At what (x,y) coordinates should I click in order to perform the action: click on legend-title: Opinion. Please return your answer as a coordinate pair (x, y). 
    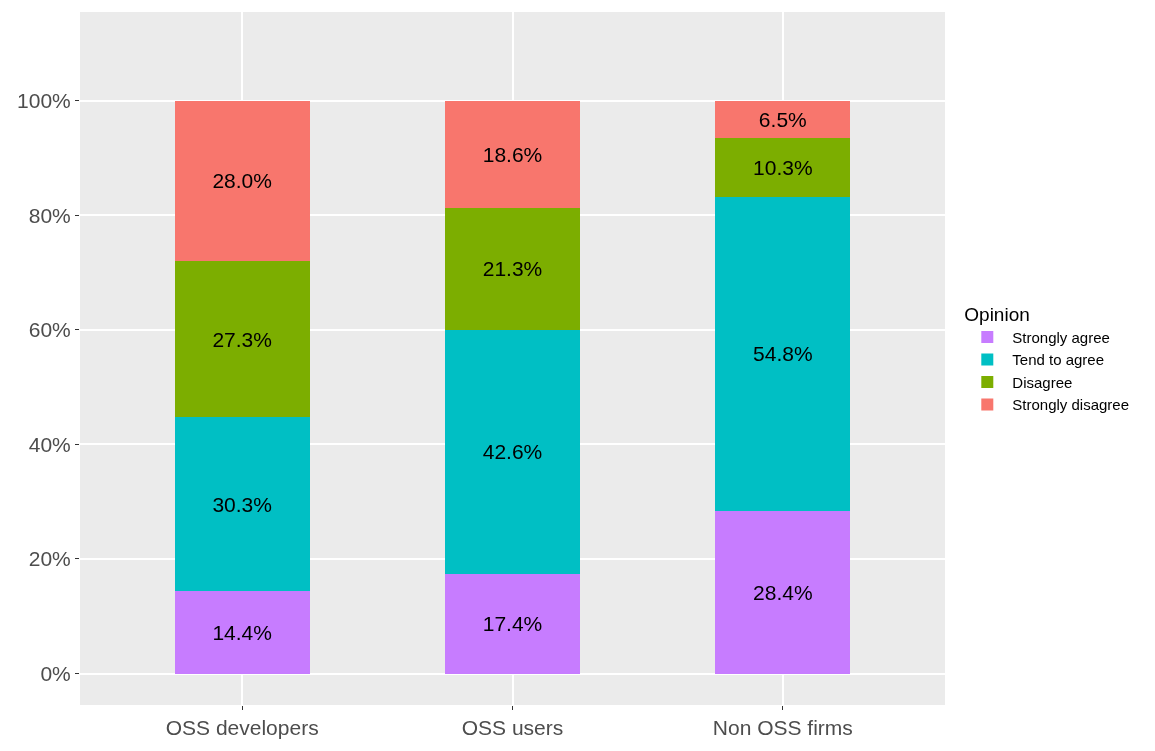
    Looking at the image, I should click on (997, 314).